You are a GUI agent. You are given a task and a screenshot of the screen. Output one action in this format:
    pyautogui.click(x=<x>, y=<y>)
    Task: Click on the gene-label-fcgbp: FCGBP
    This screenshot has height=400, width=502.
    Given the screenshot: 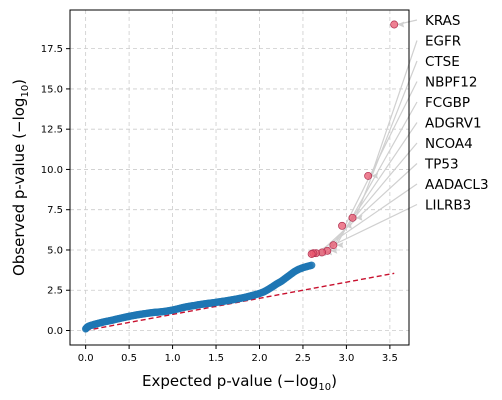 What is the action you would take?
    pyautogui.click(x=447, y=103)
    